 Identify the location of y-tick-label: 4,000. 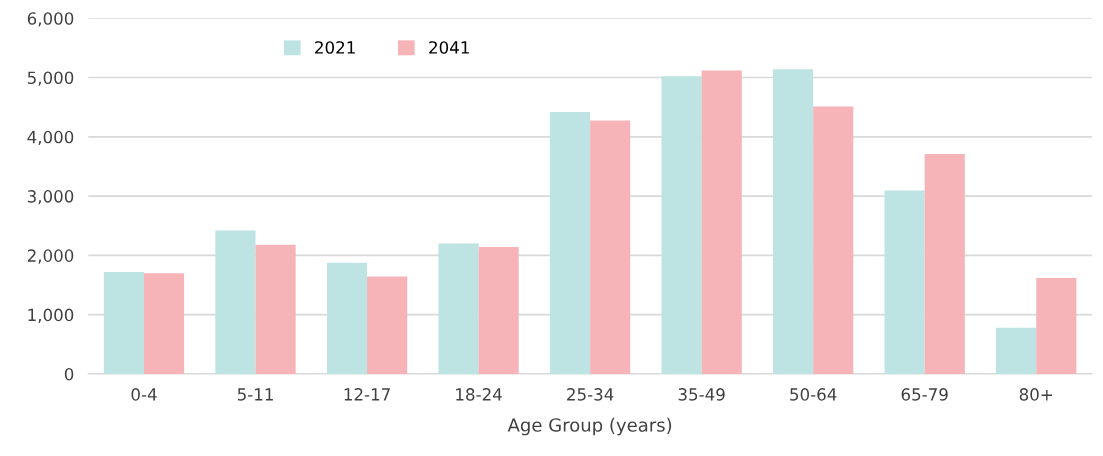
(50, 138).